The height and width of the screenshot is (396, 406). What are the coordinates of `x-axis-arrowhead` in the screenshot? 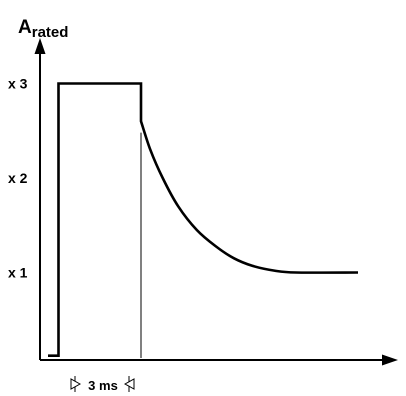 It's located at (390, 360).